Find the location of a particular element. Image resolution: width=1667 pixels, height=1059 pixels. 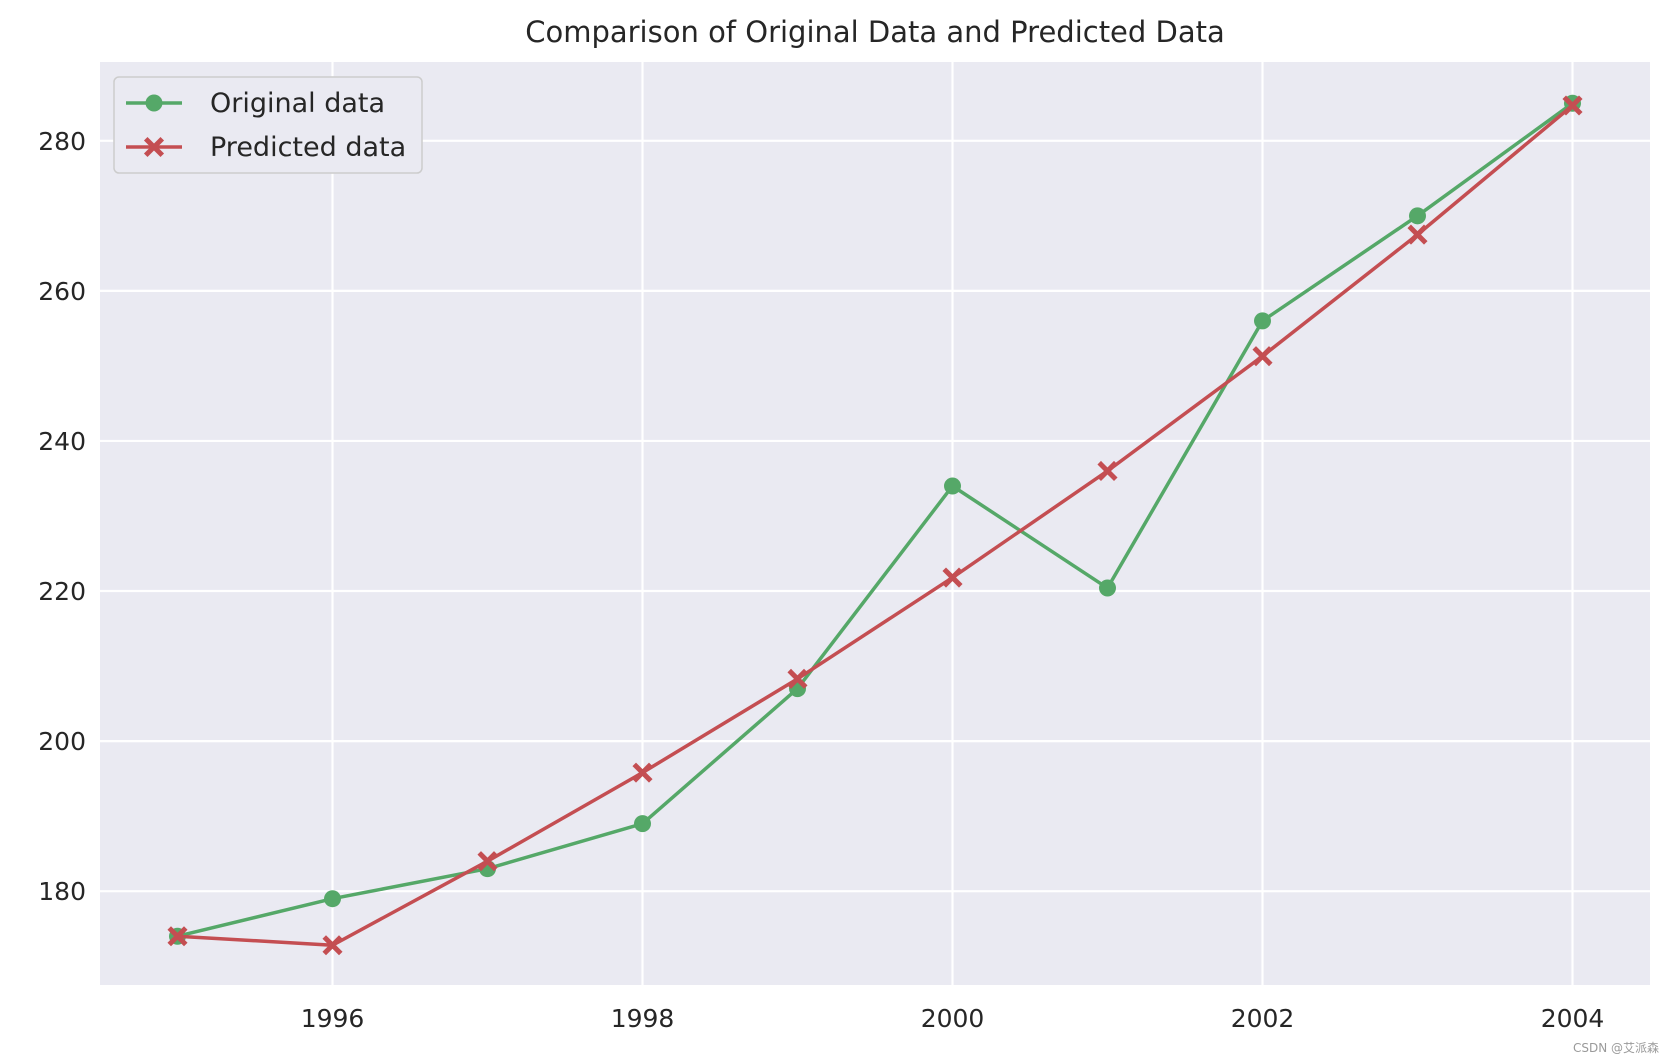

x-tick-label: 2000 is located at coordinates (953, 1018).